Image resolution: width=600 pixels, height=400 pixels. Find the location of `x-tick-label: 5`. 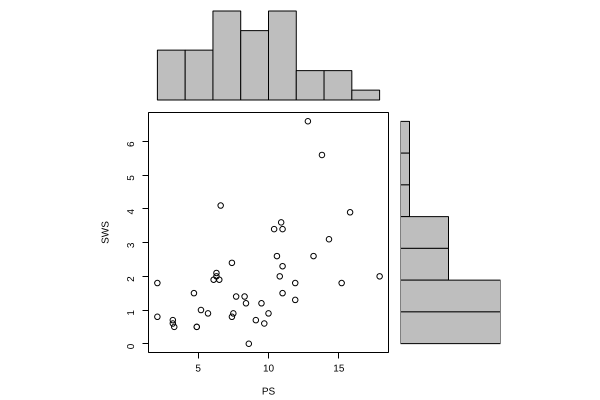

x-tick-label: 5 is located at coordinates (198, 369).